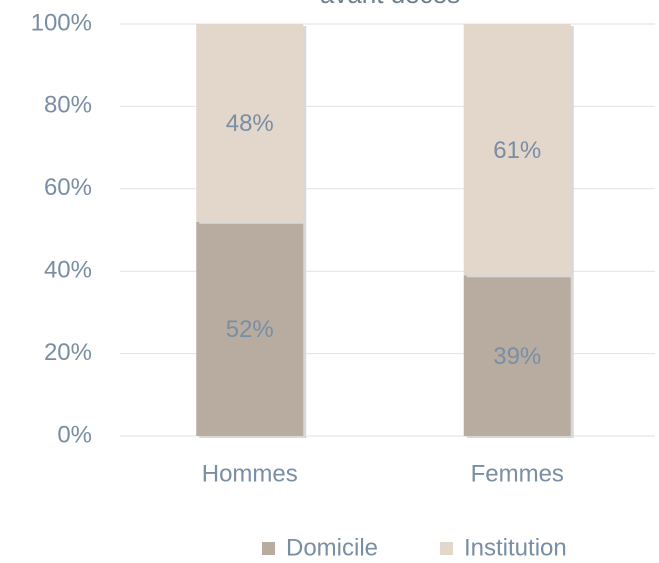  I want to click on chart-title: avant décès, so click(390, 4).